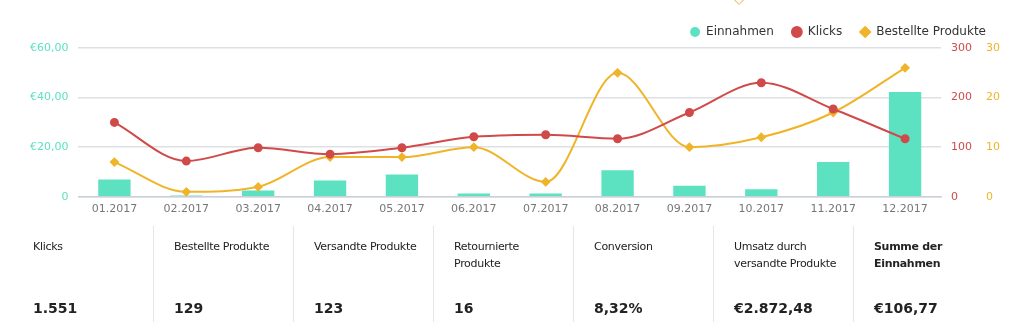  Describe the element at coordinates (545, 209) in the screenshot. I see `x-tick-label: 07.2017` at that location.